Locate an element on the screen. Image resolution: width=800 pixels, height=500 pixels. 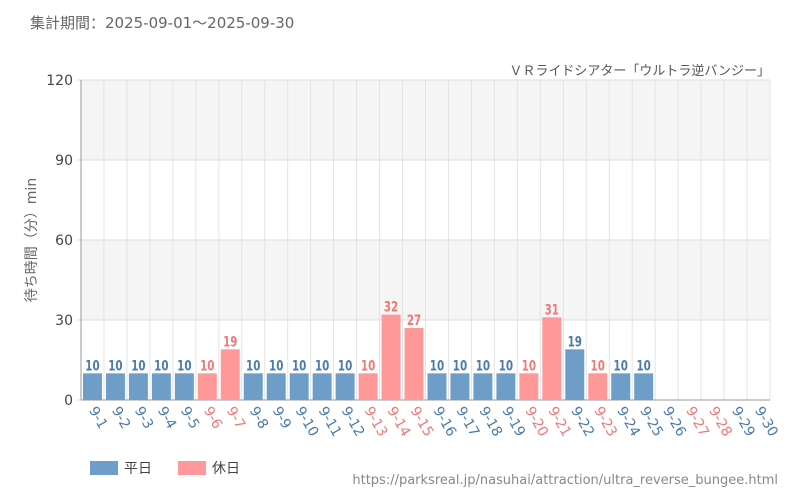
data-label-9-20: 10 is located at coordinates (529, 366).